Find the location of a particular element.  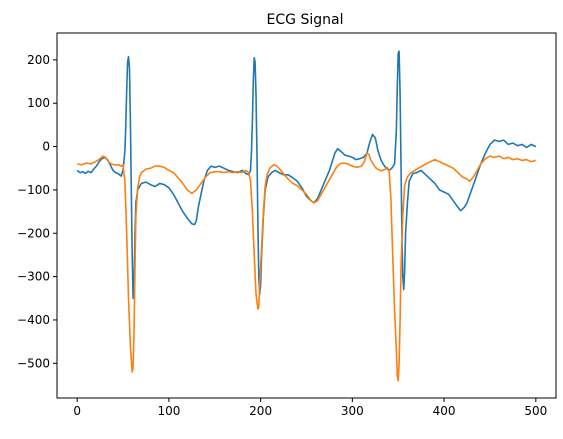

y-tick-label: 0 is located at coordinates (46, 147).